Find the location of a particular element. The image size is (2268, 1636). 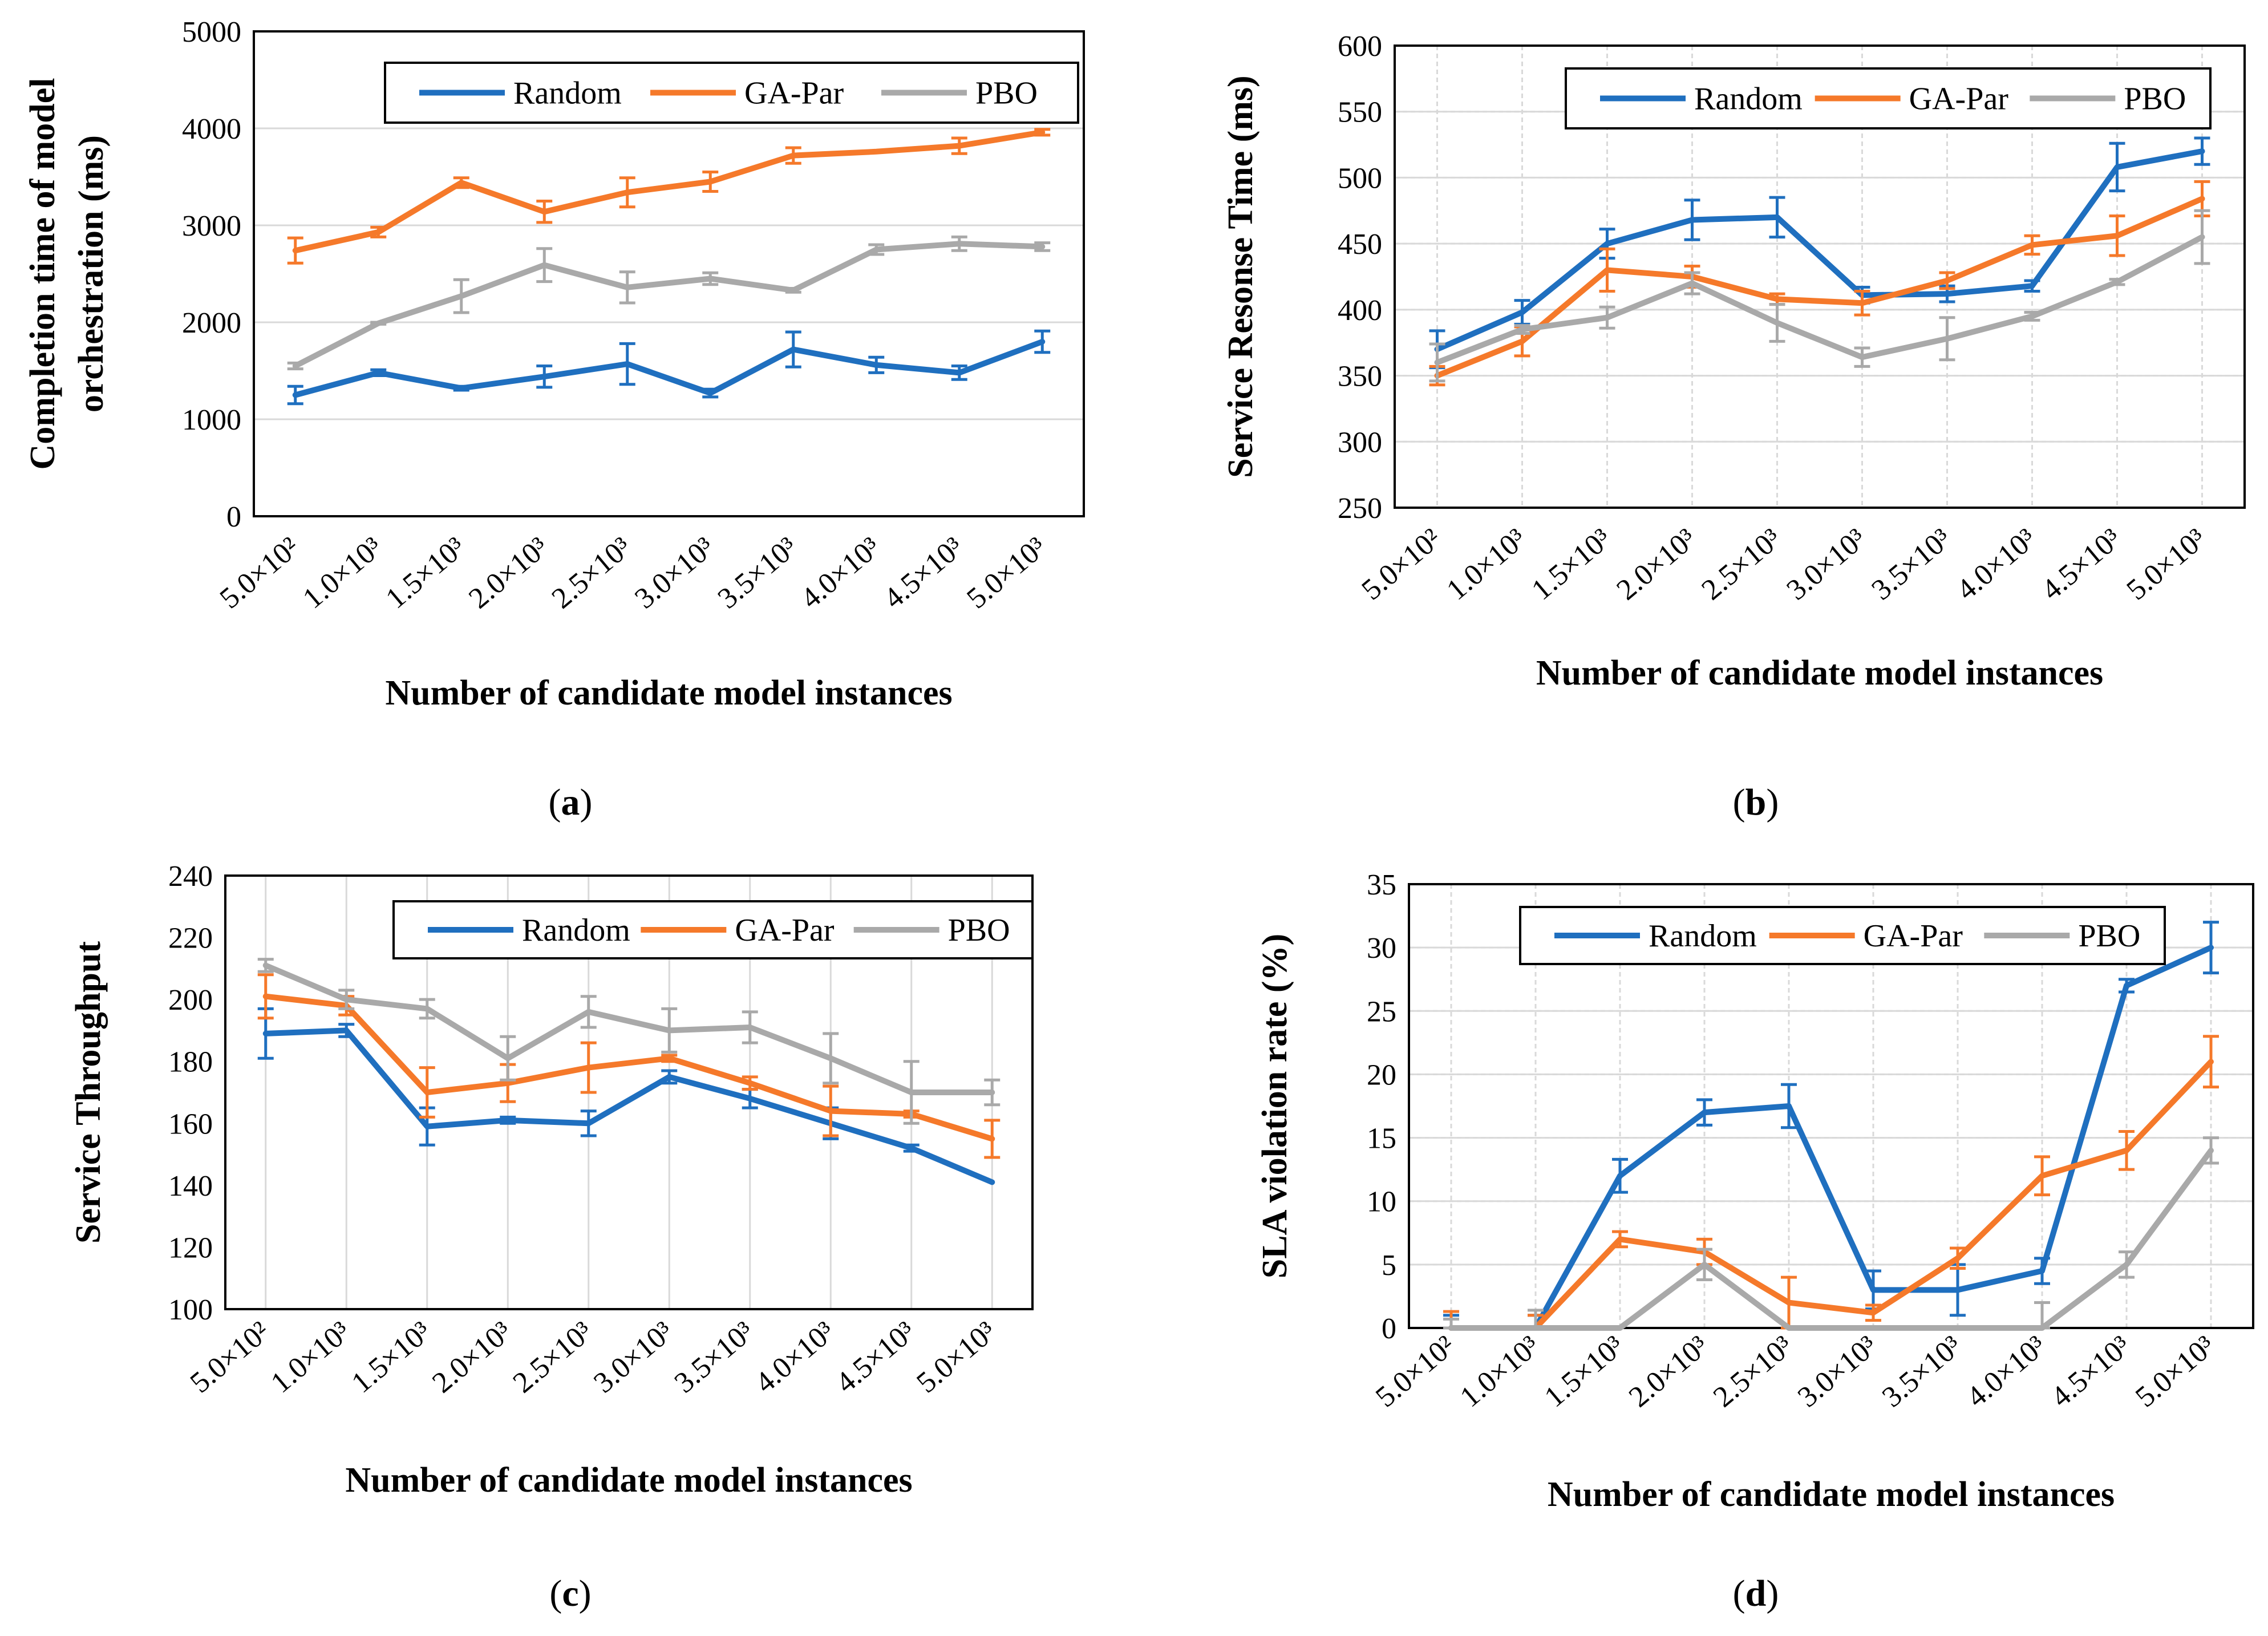

panel-d-caption: (d) is located at coordinates (1756, 1593).